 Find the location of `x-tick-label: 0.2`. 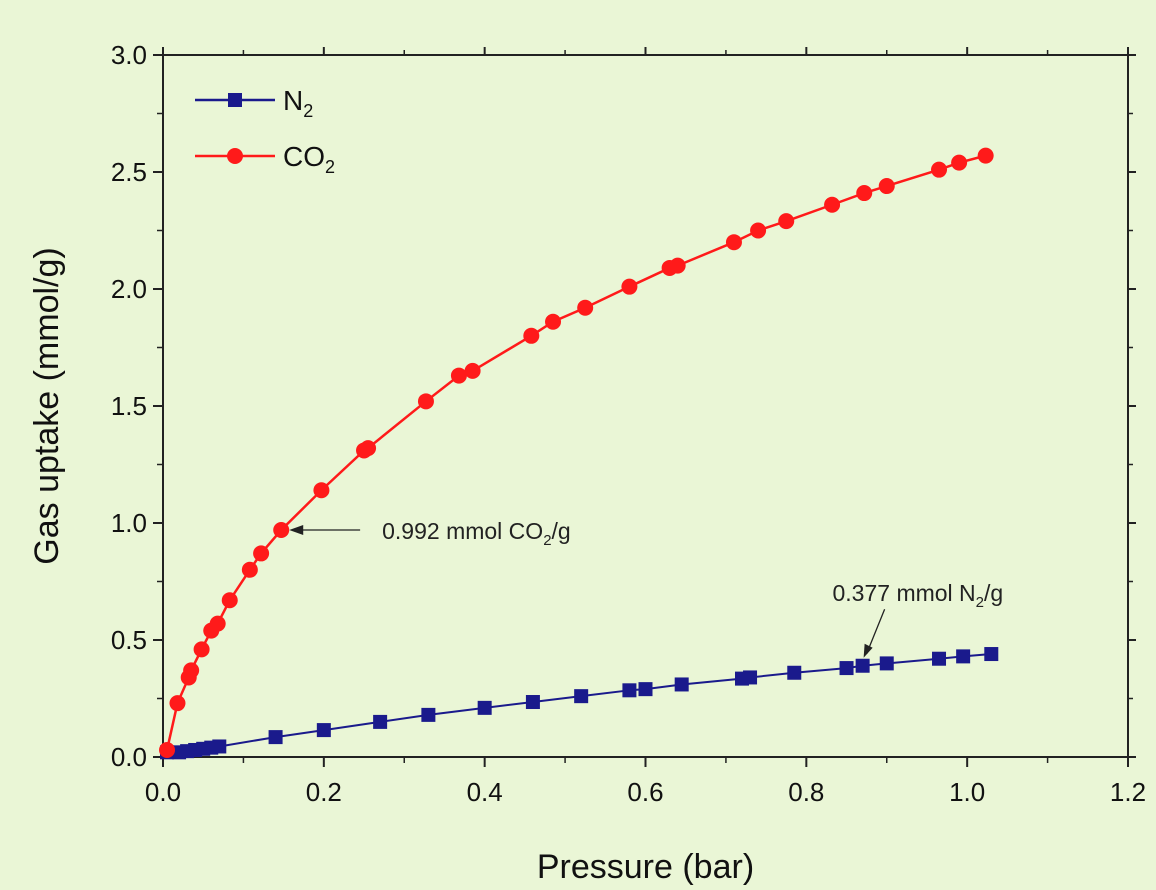

x-tick-label: 0.2 is located at coordinates (324, 792).